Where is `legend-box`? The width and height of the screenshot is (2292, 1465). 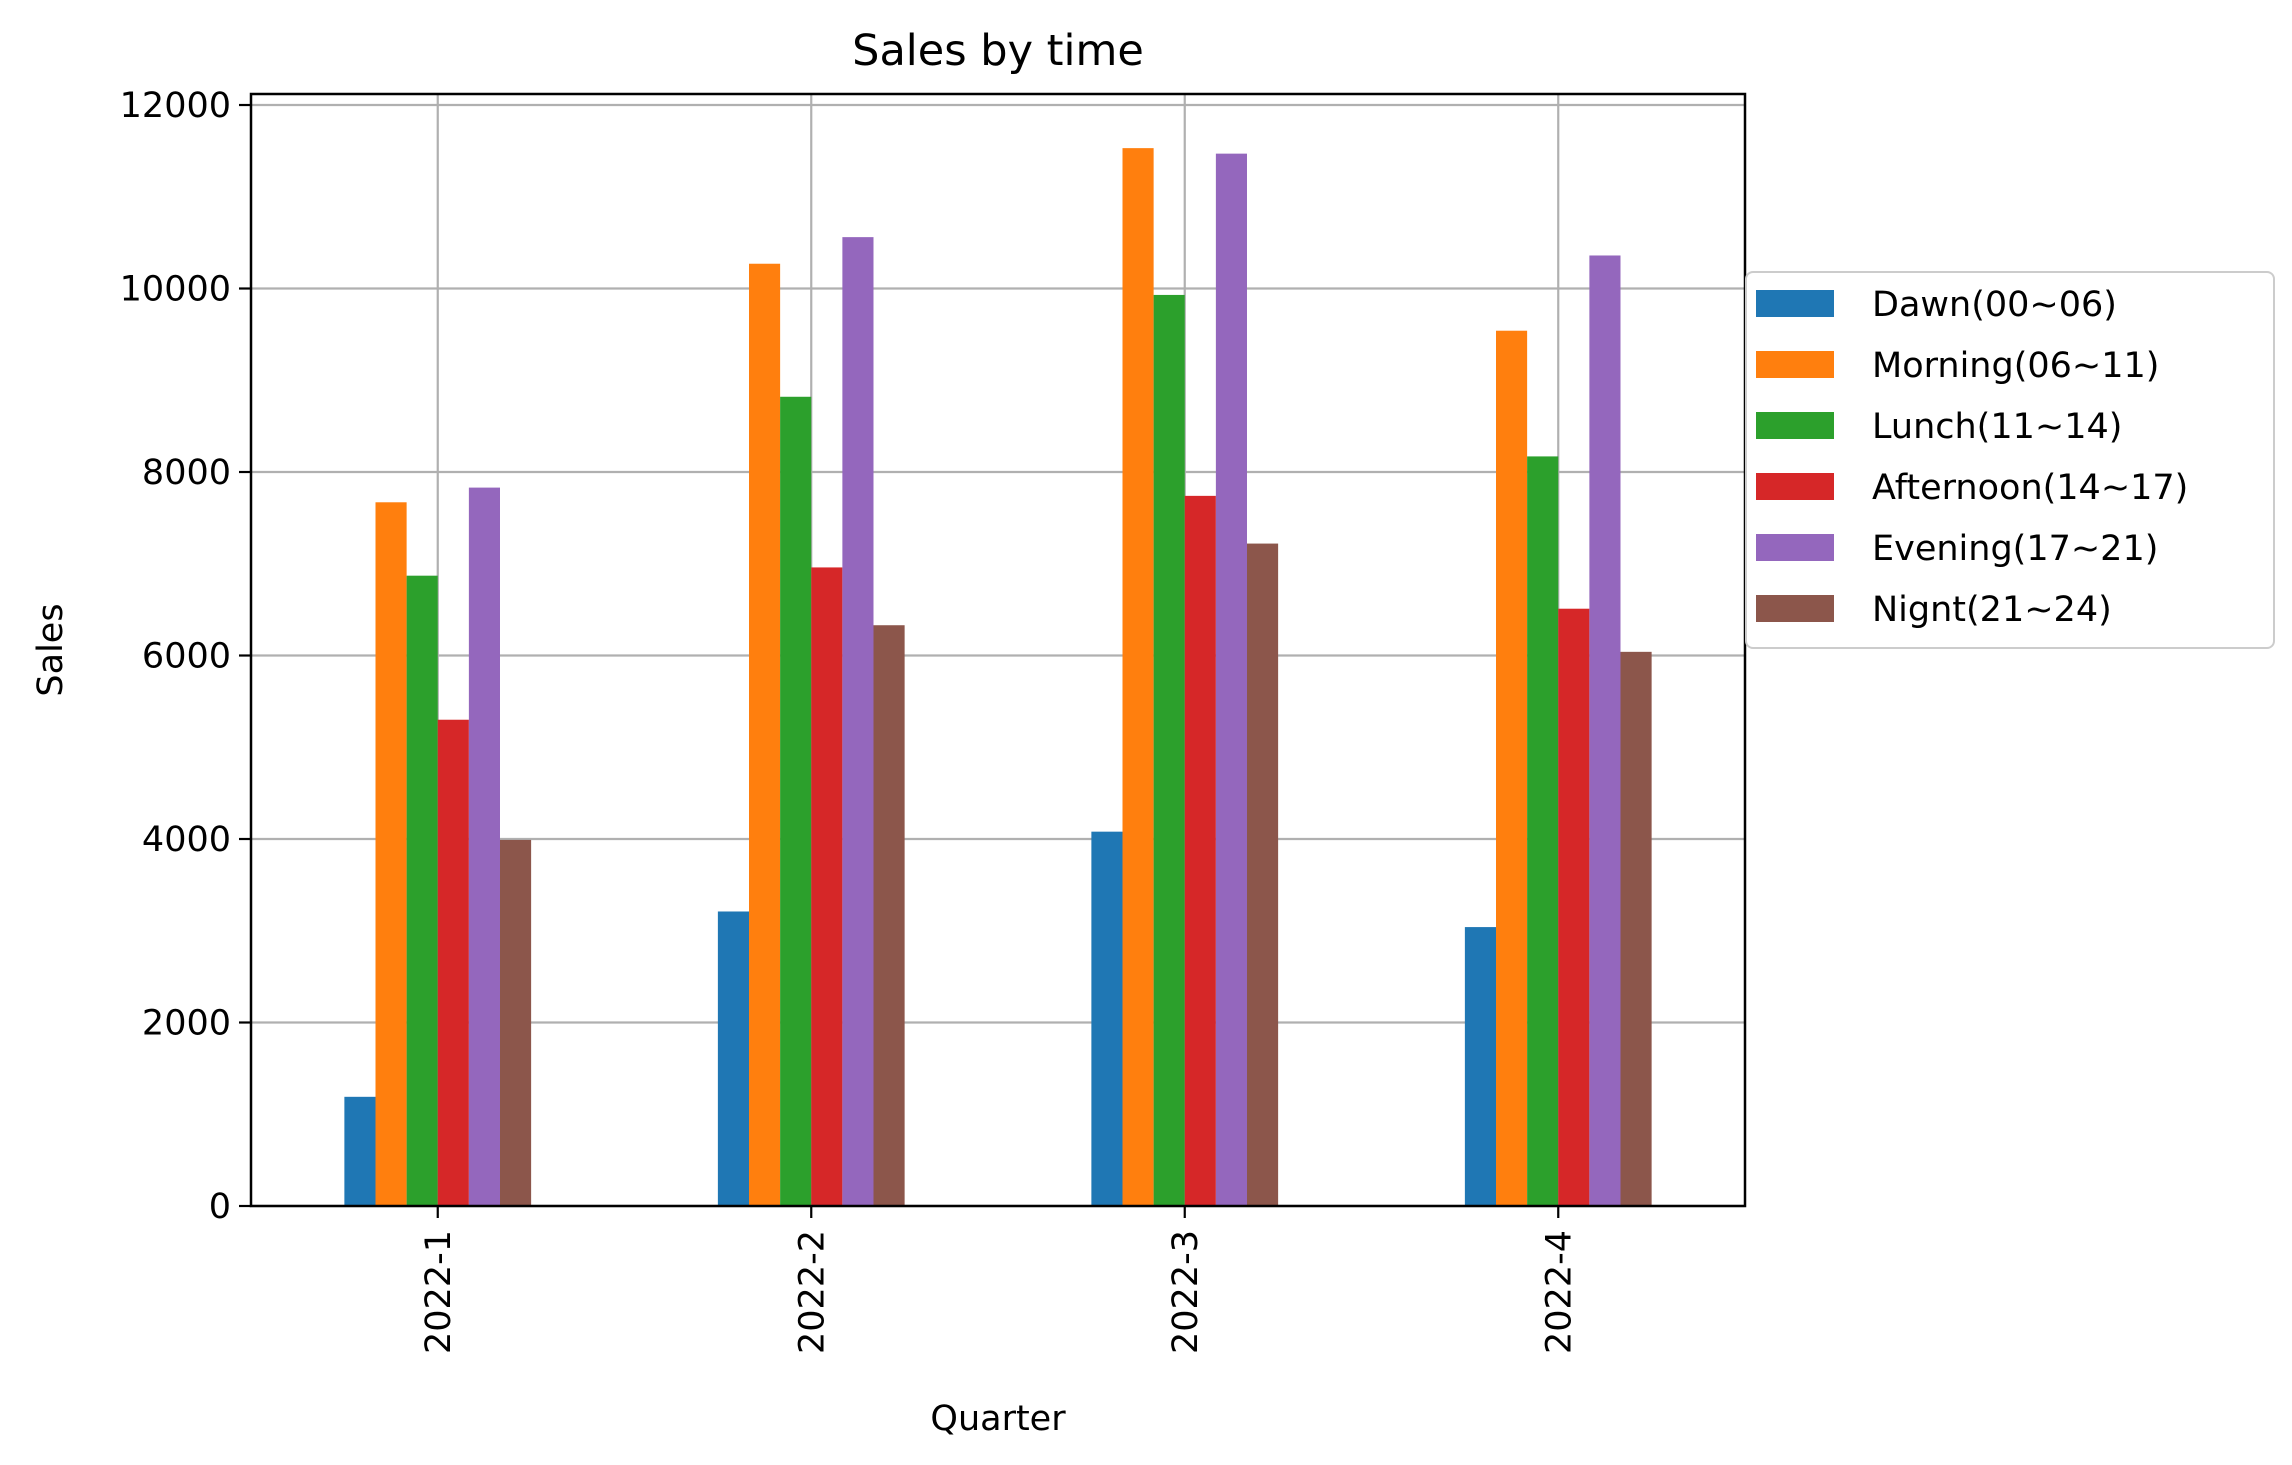
legend-box is located at coordinates (2010, 460).